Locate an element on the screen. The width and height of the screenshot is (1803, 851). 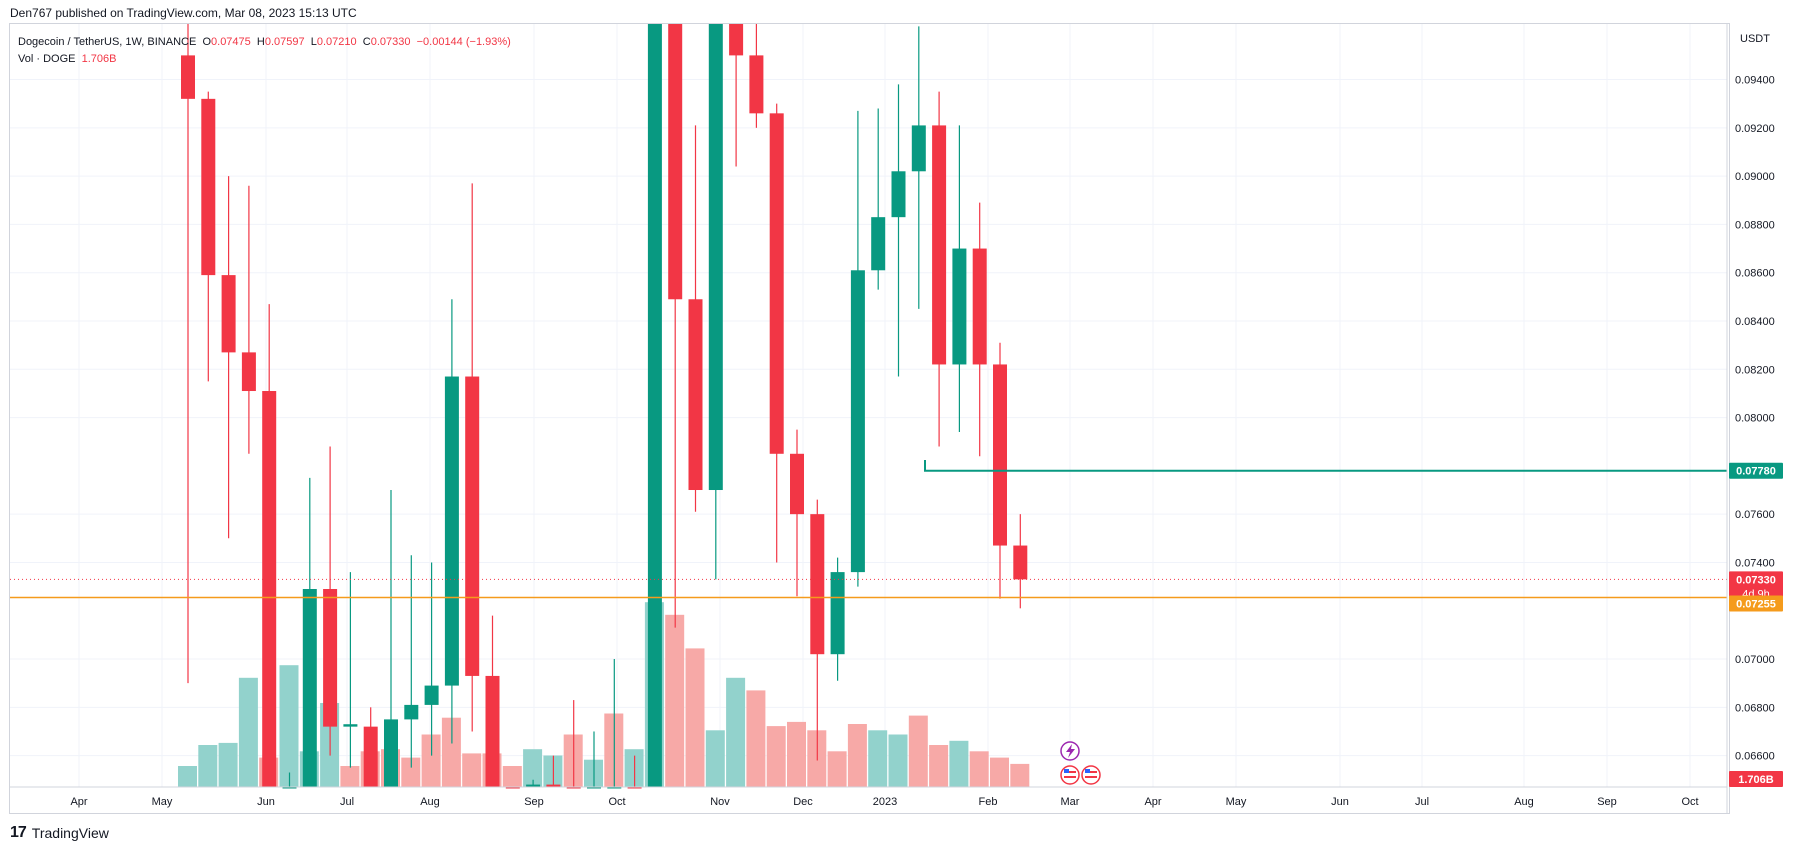
y-tick-label: 0.08000 is located at coordinates (1755, 419).